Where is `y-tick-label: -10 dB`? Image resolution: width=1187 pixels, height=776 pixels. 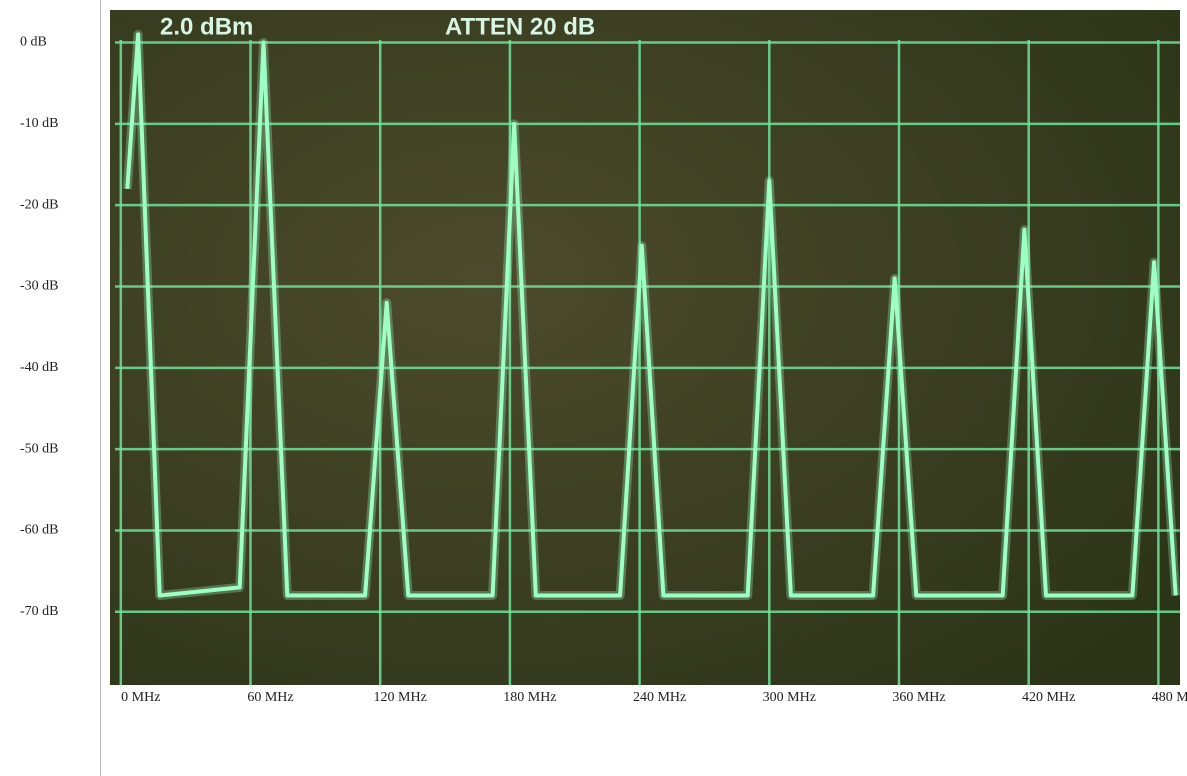
y-tick-label: -10 dB is located at coordinates (39, 123).